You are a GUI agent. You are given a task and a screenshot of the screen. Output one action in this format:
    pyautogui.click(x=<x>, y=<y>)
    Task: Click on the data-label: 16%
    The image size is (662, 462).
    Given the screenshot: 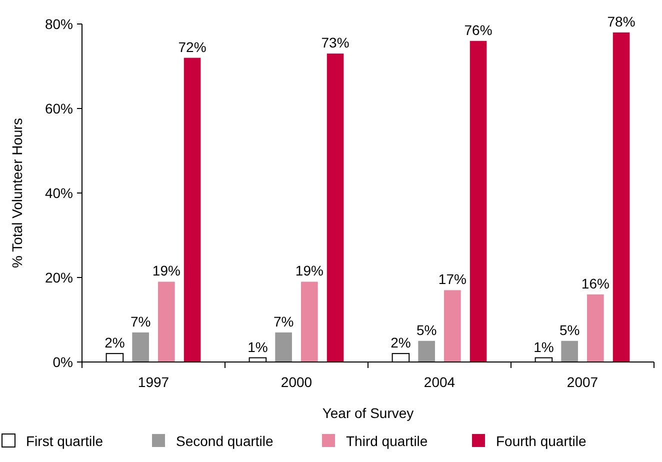 What is the action you would take?
    pyautogui.click(x=595, y=283)
    